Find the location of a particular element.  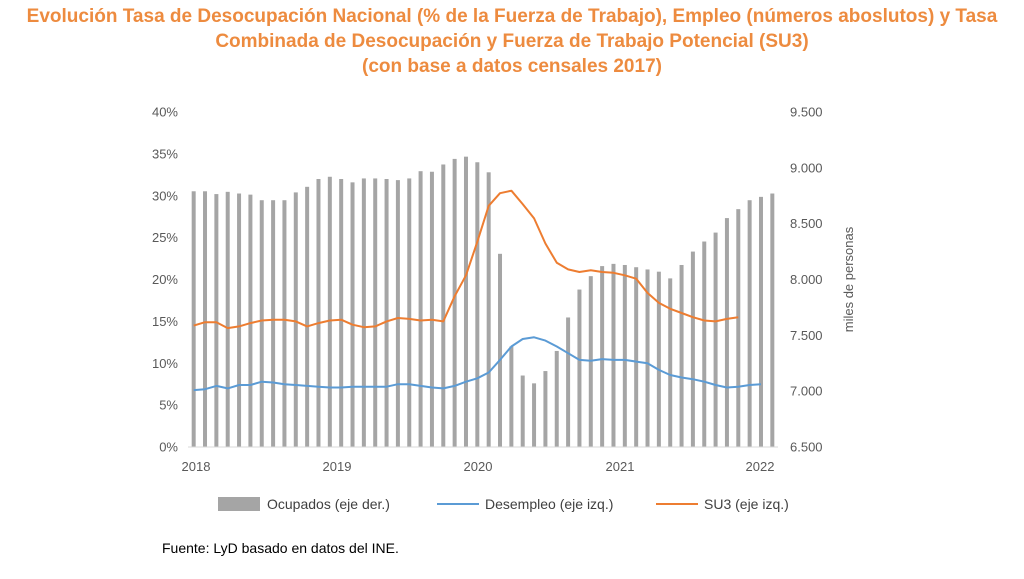

right-axis-tick-label: 8.500 is located at coordinates (806, 223).